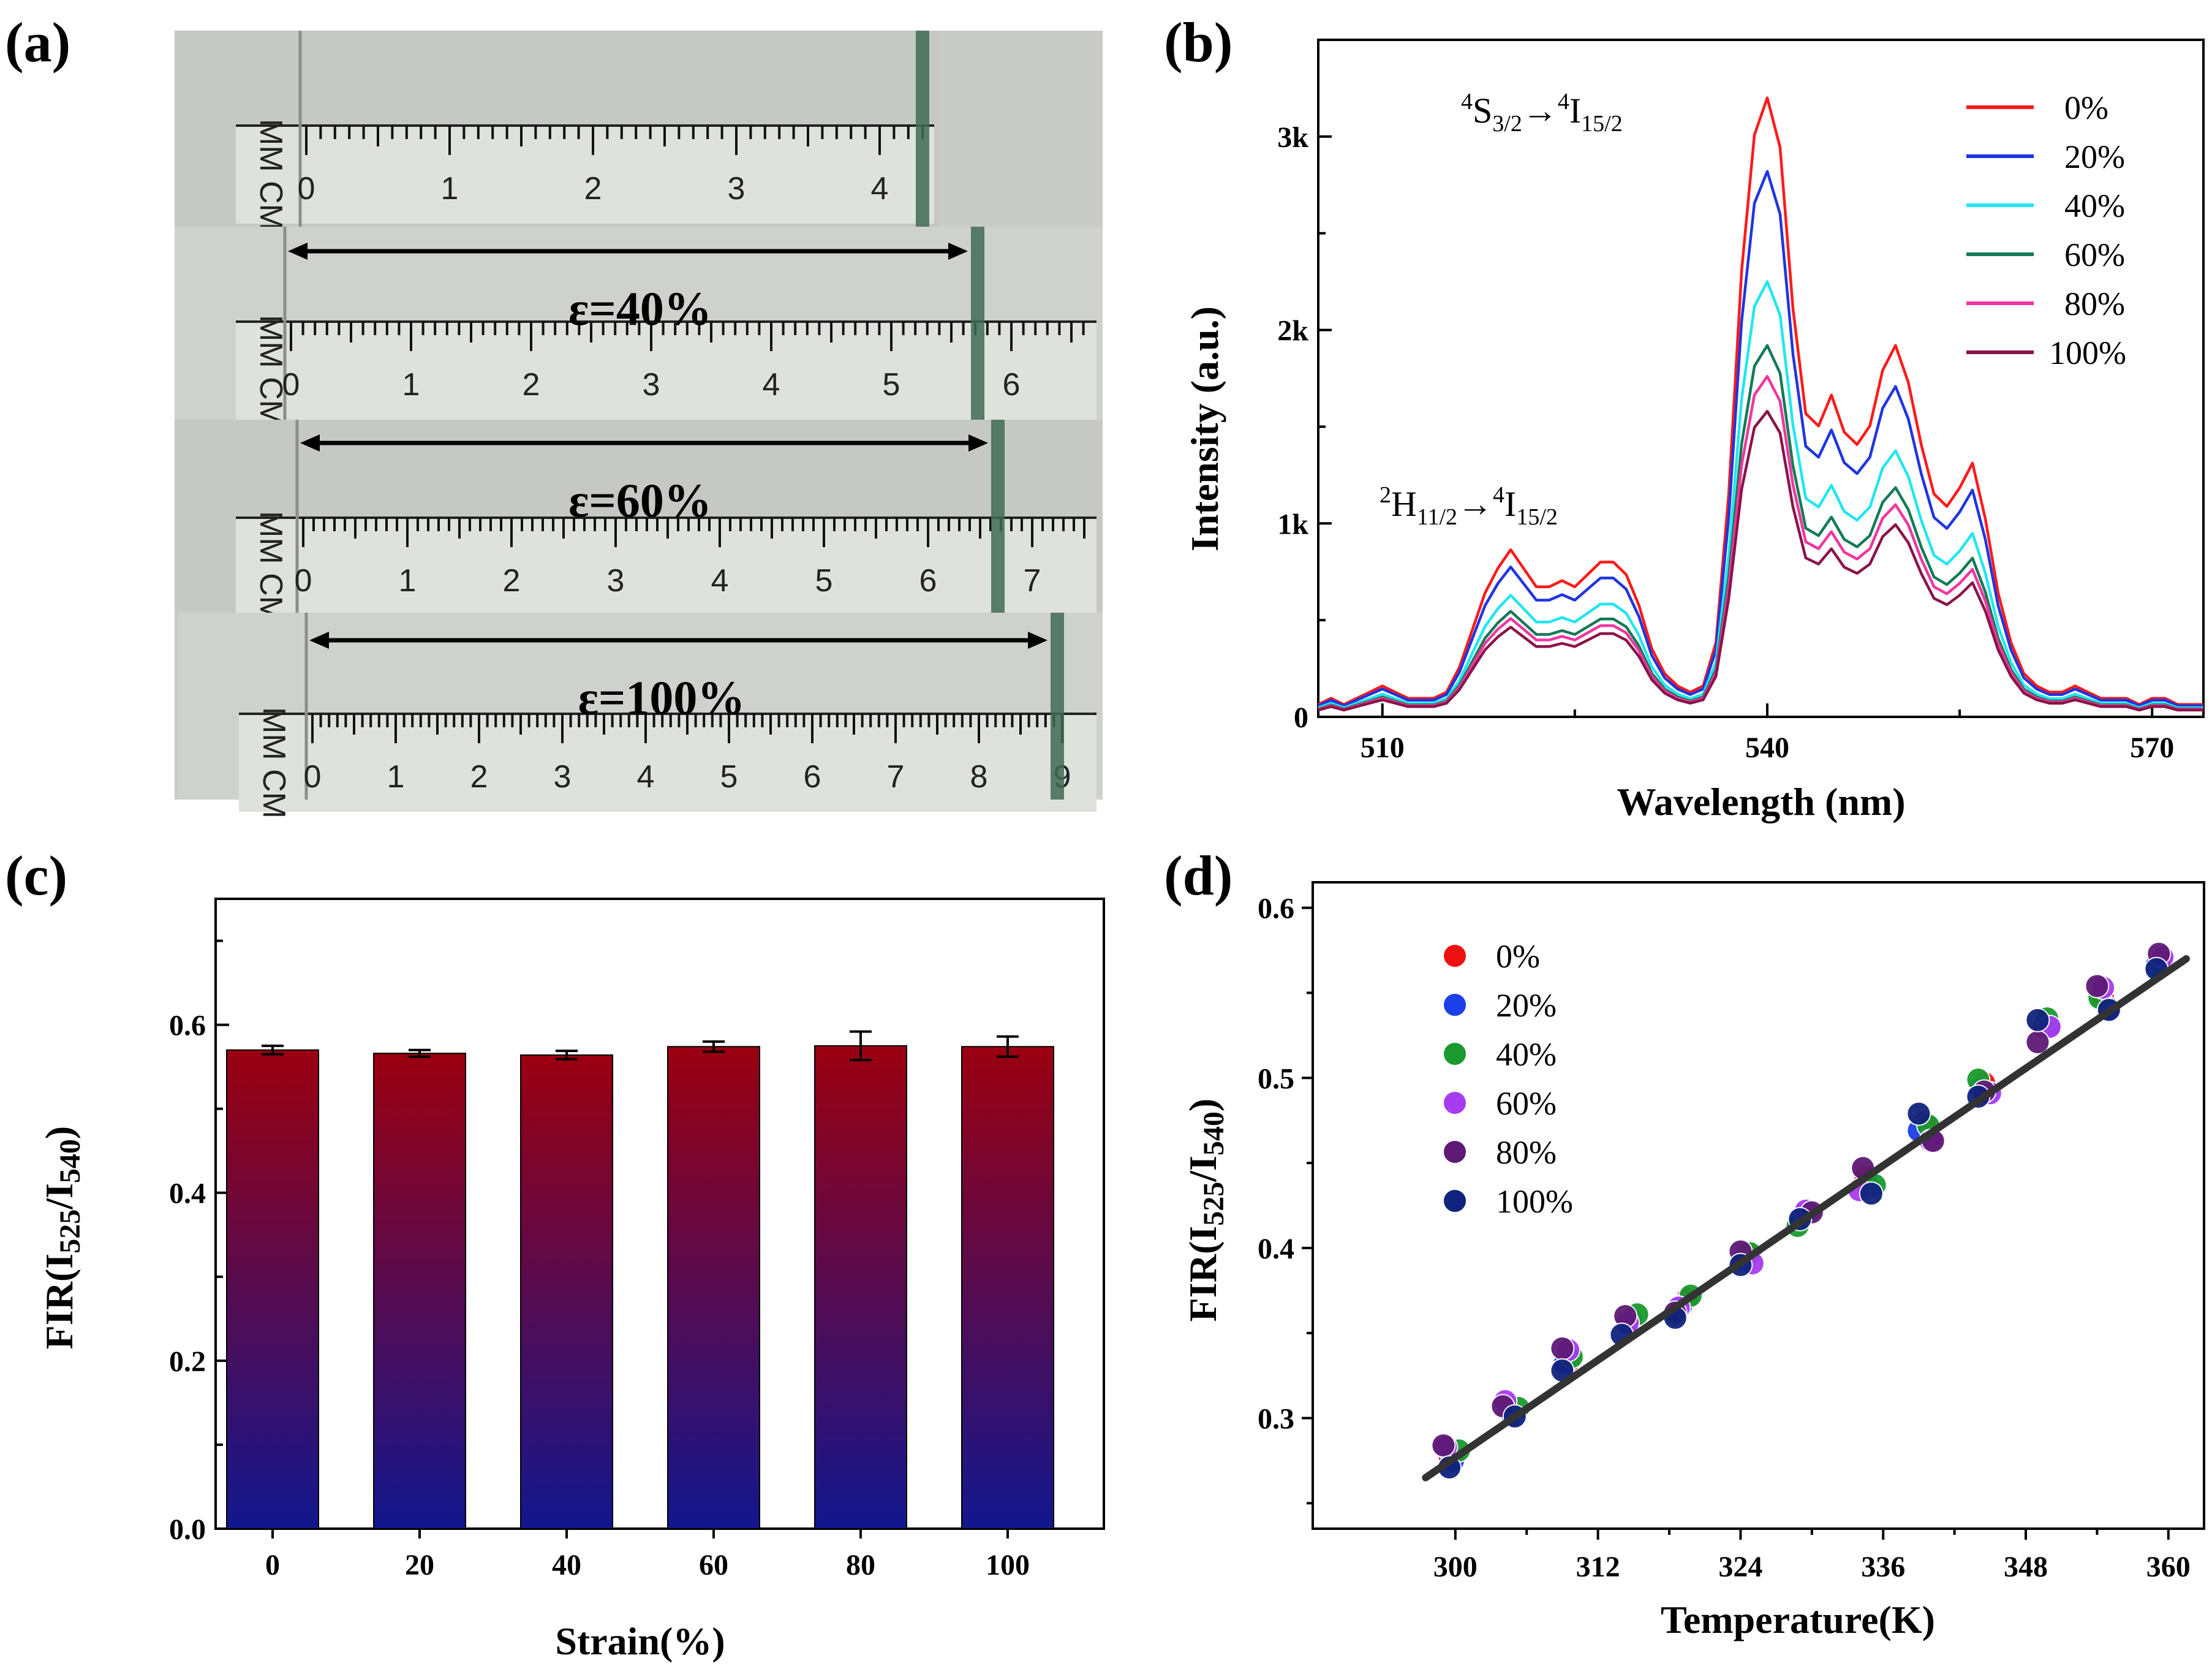  What do you see at coordinates (1761, 802) in the screenshot?
I see `x-axis-label-b: Wavelength (nm)` at bounding box center [1761, 802].